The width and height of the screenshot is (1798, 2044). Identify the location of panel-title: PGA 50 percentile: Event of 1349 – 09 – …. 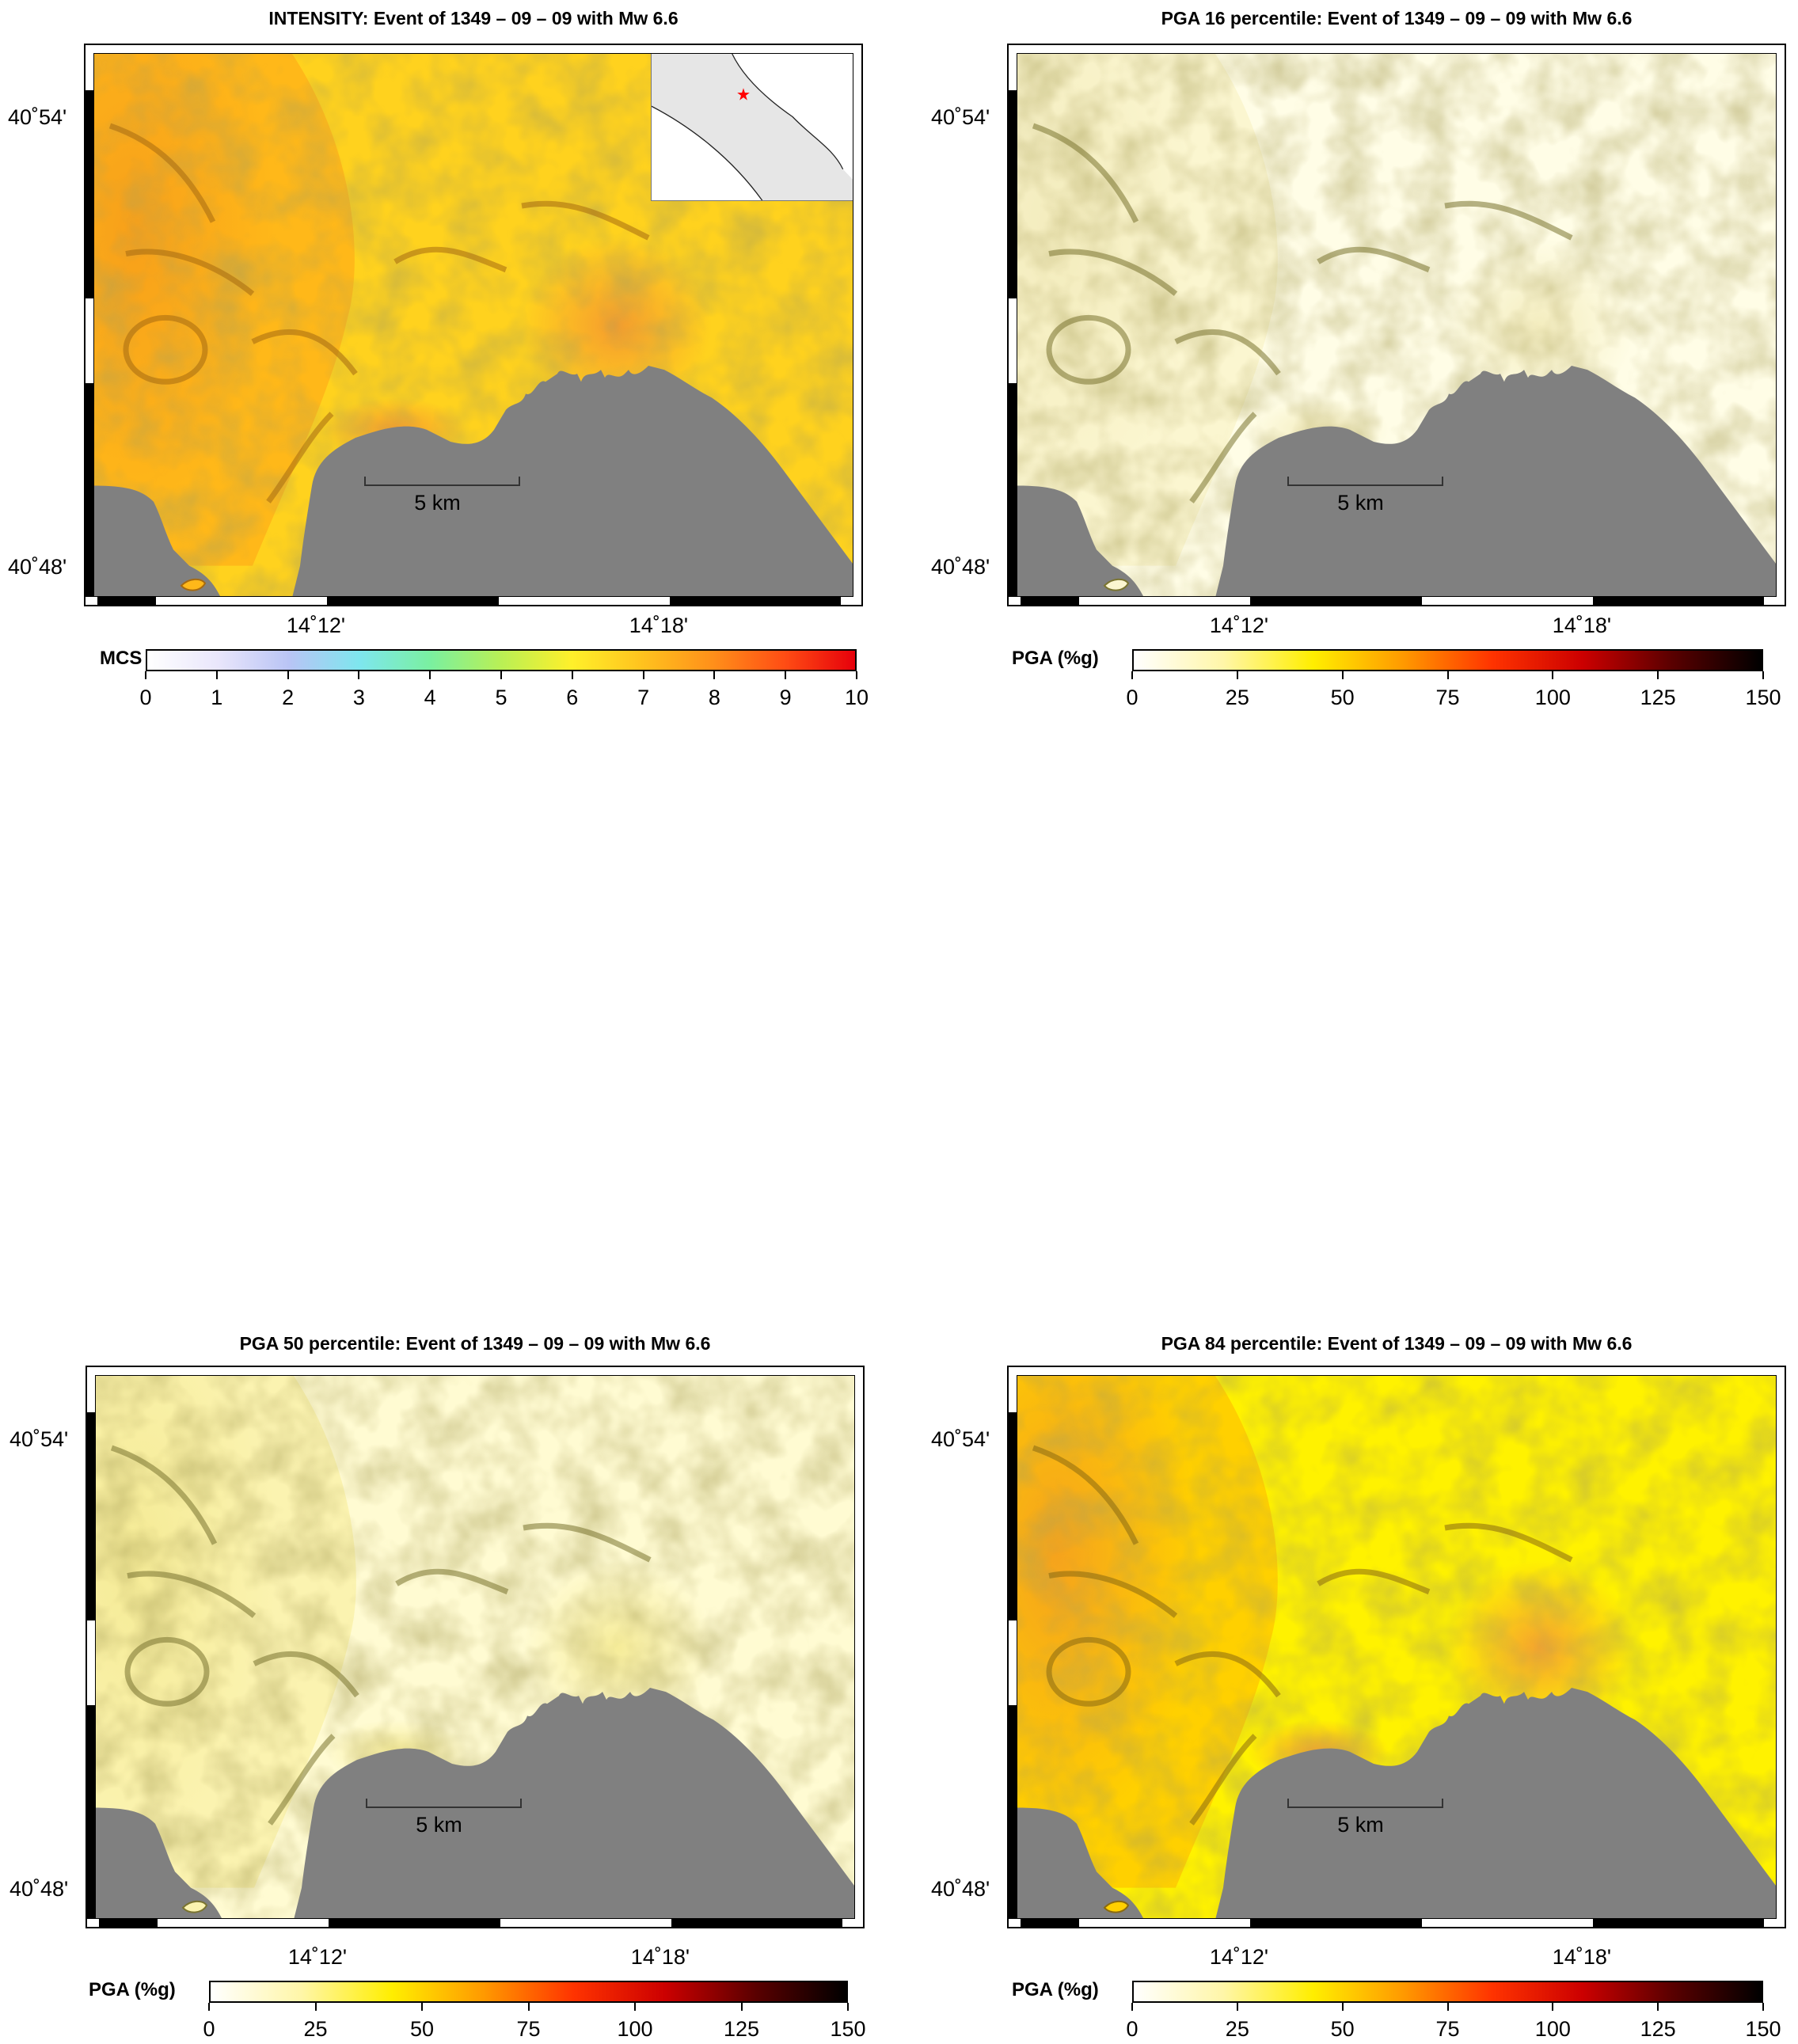
(475, 1343).